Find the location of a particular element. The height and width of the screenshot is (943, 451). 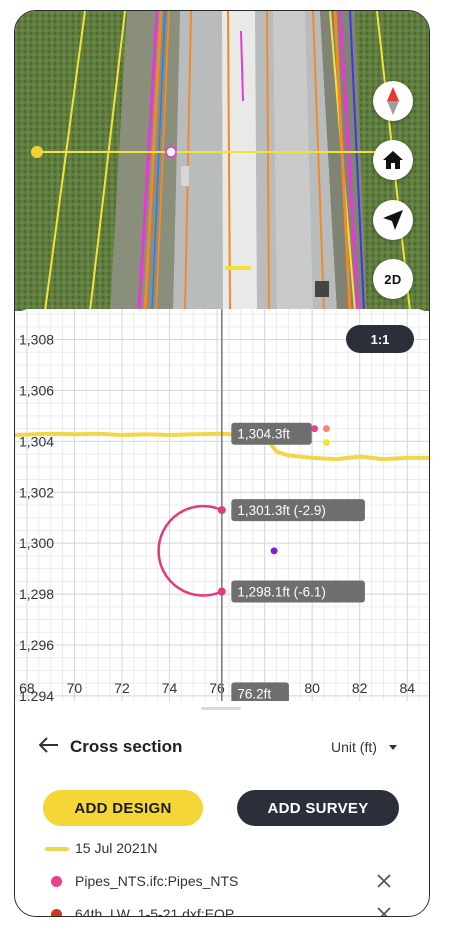

layer-label: Pipes_NTS.ifc:Pipes_NTS is located at coordinates (157, 881).